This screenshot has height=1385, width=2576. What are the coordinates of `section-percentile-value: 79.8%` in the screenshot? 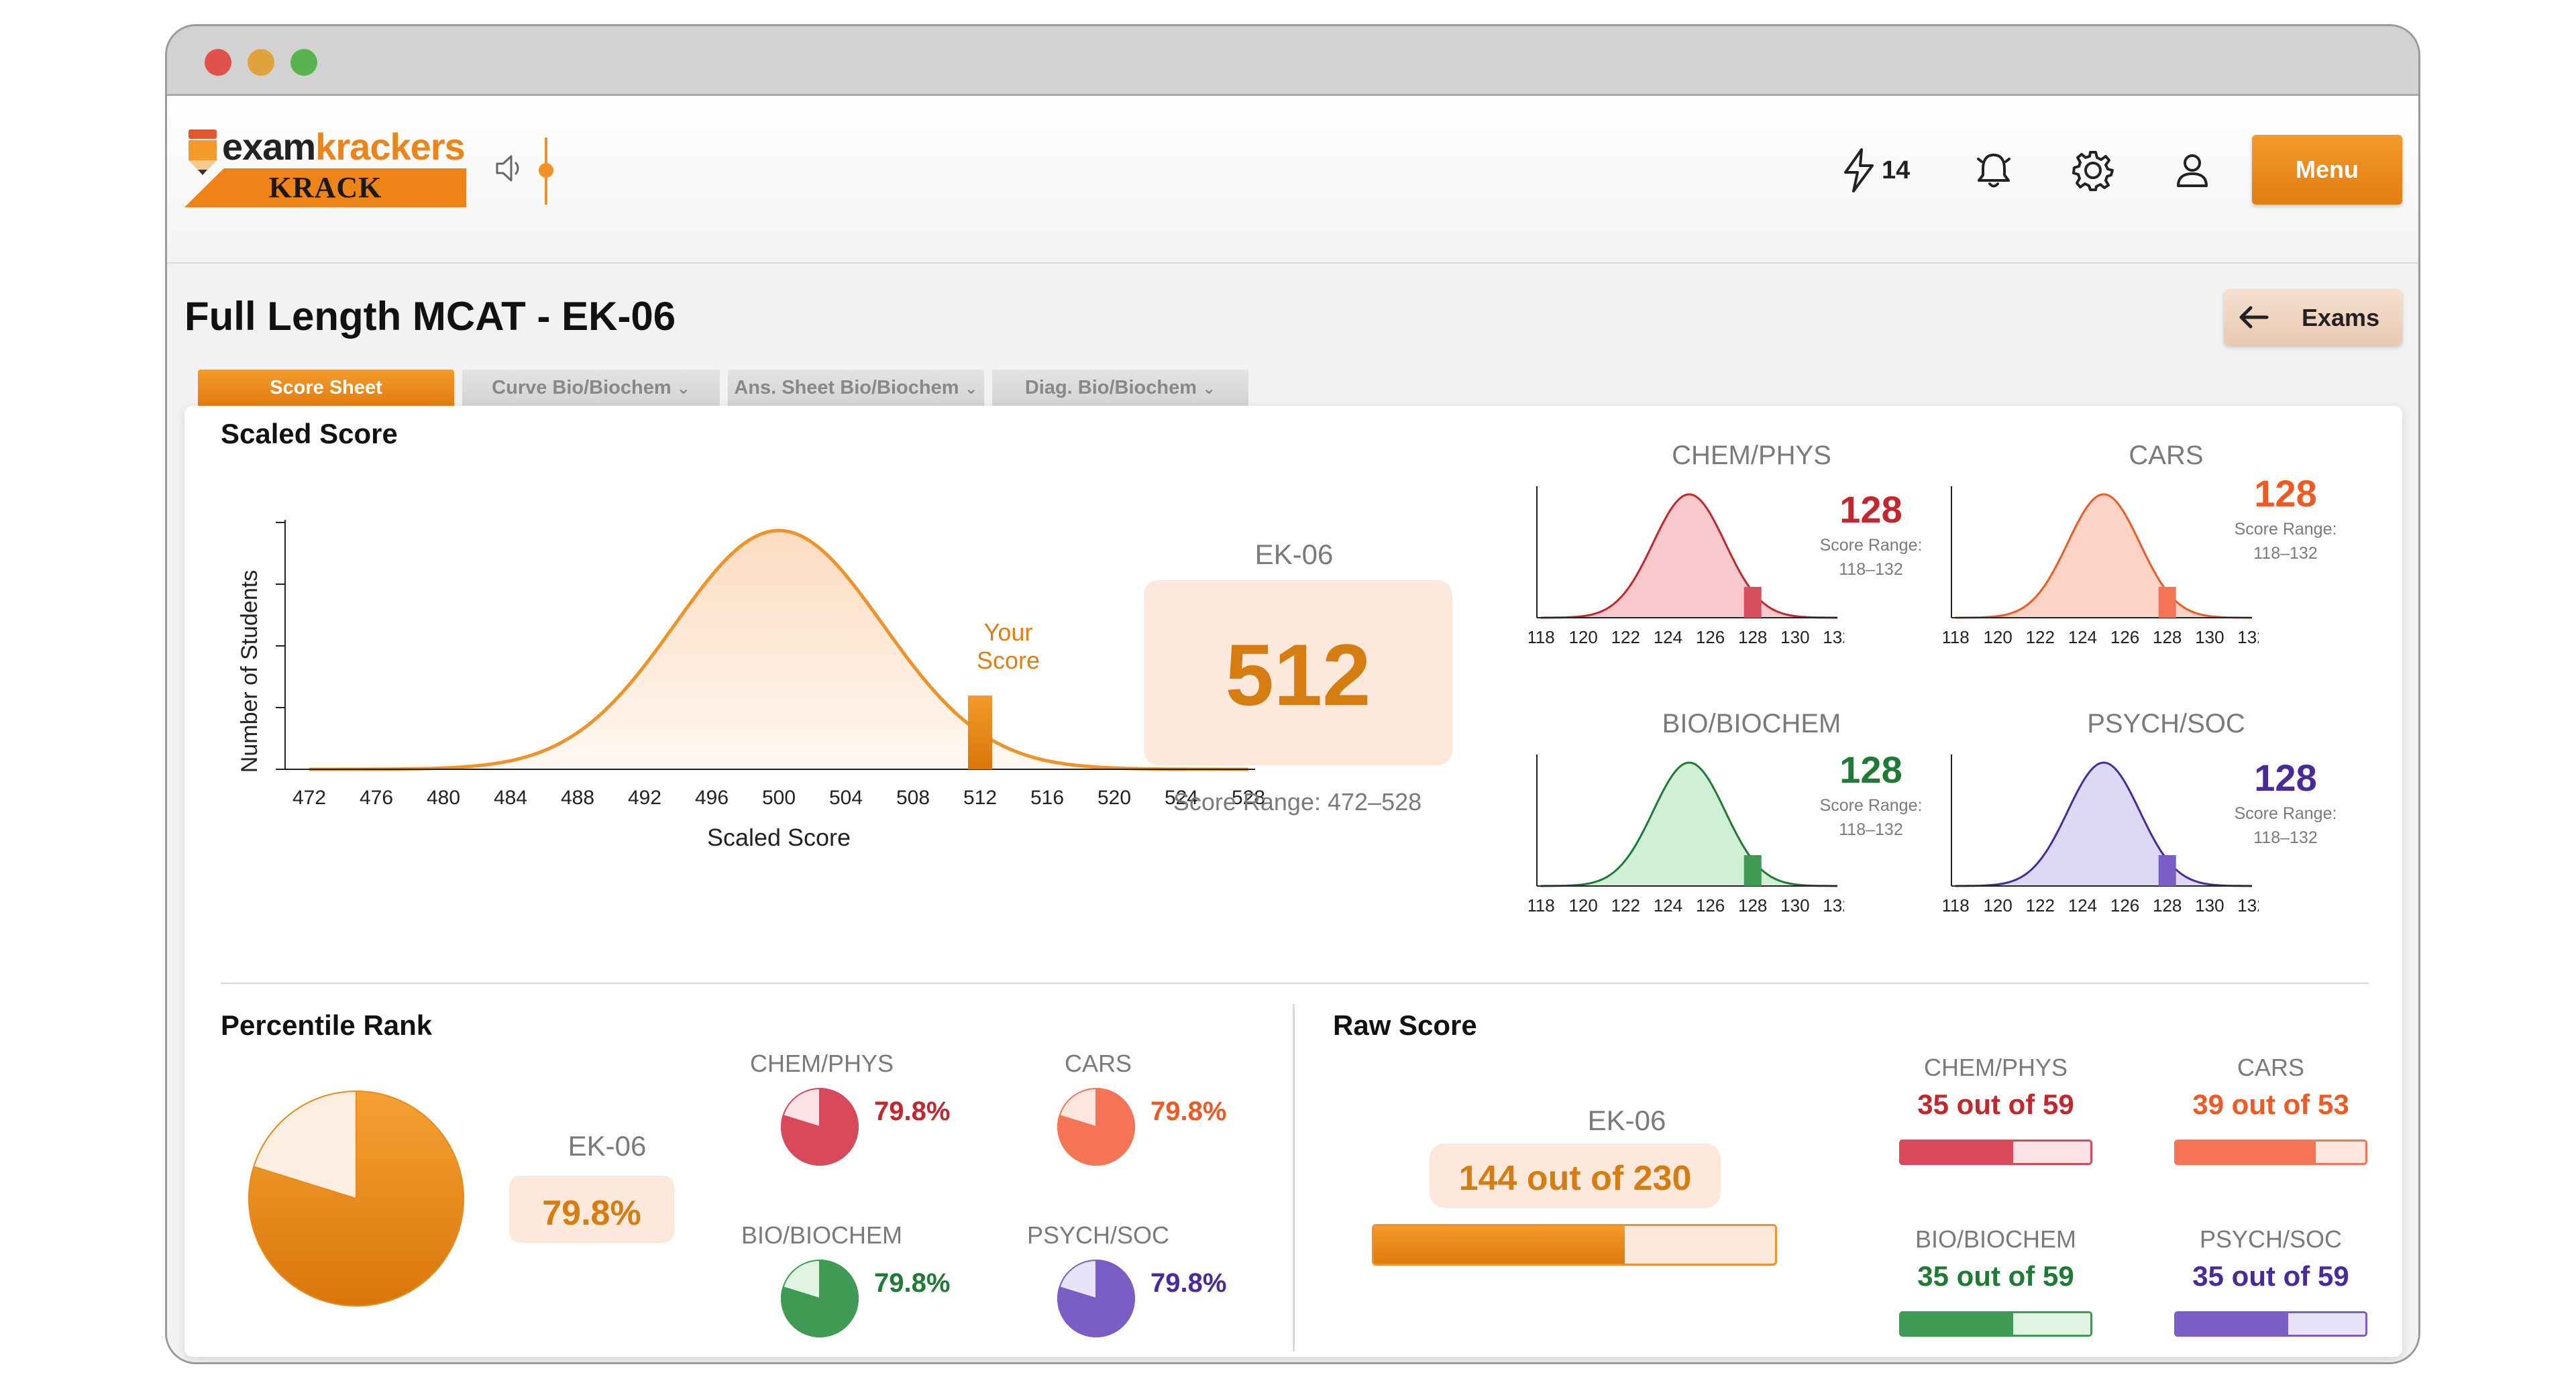 It's located at (912, 1111).